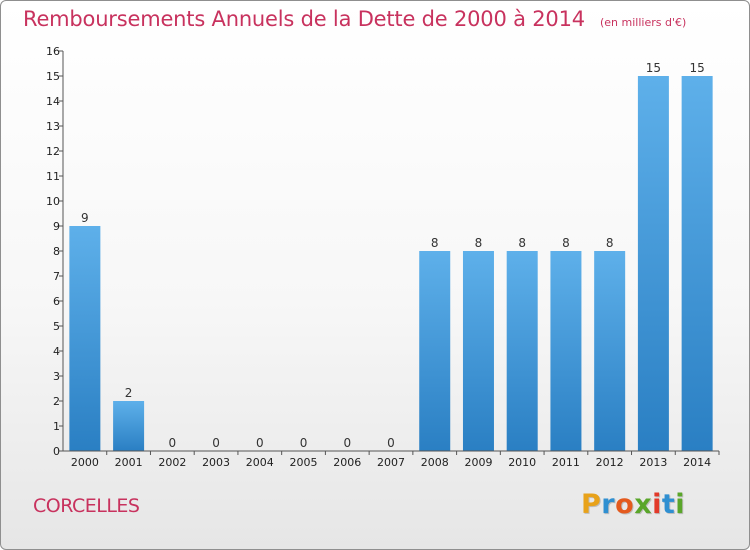 The image size is (750, 550). I want to click on x-tick-label: 2006, so click(347, 462).